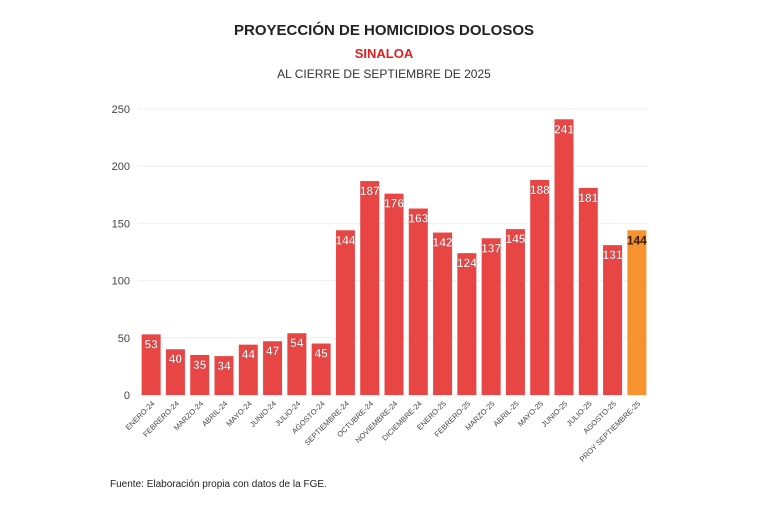 The width and height of the screenshot is (768, 512). What do you see at coordinates (588, 198) in the screenshot?
I see `data-label: 181` at bounding box center [588, 198].